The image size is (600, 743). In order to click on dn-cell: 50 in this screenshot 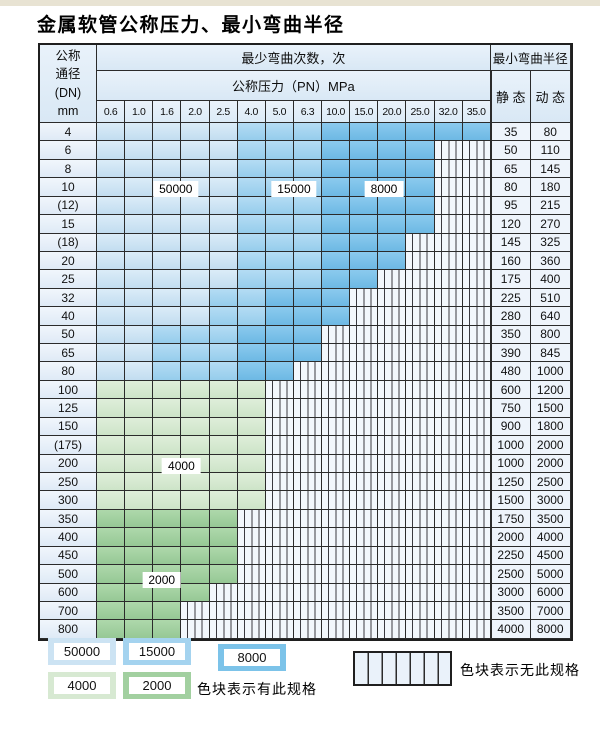, I will do `click(68, 335)`.